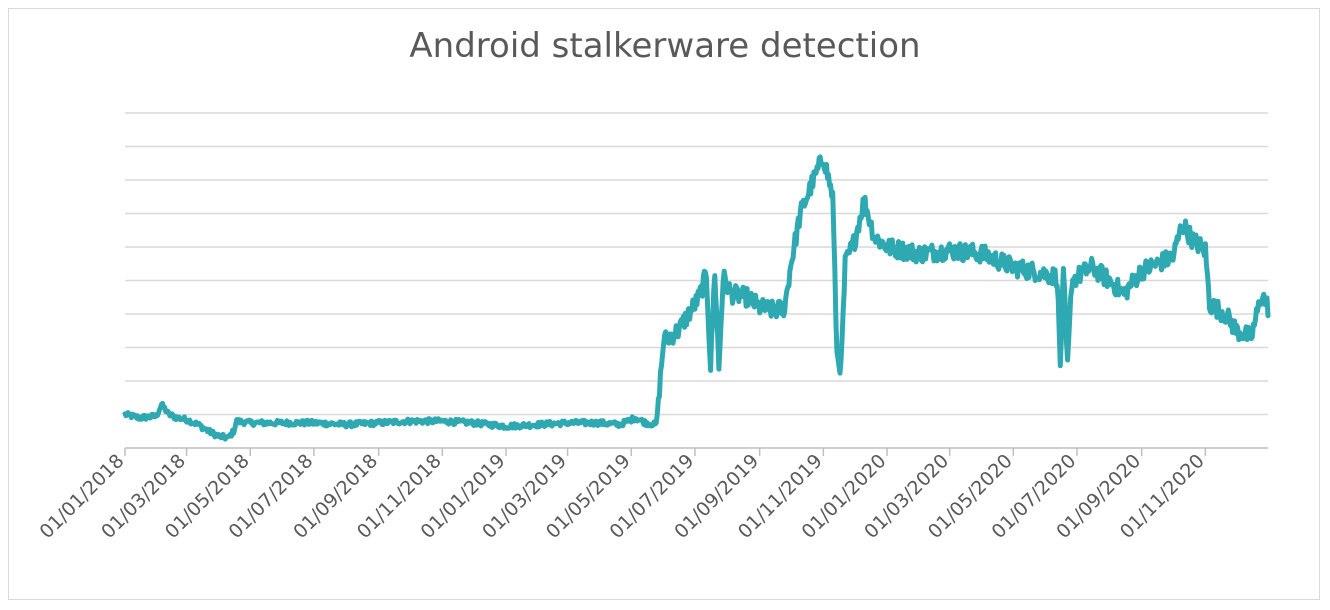  What do you see at coordinates (665, 46) in the screenshot?
I see `chart-title: Android stalkerware detection` at bounding box center [665, 46].